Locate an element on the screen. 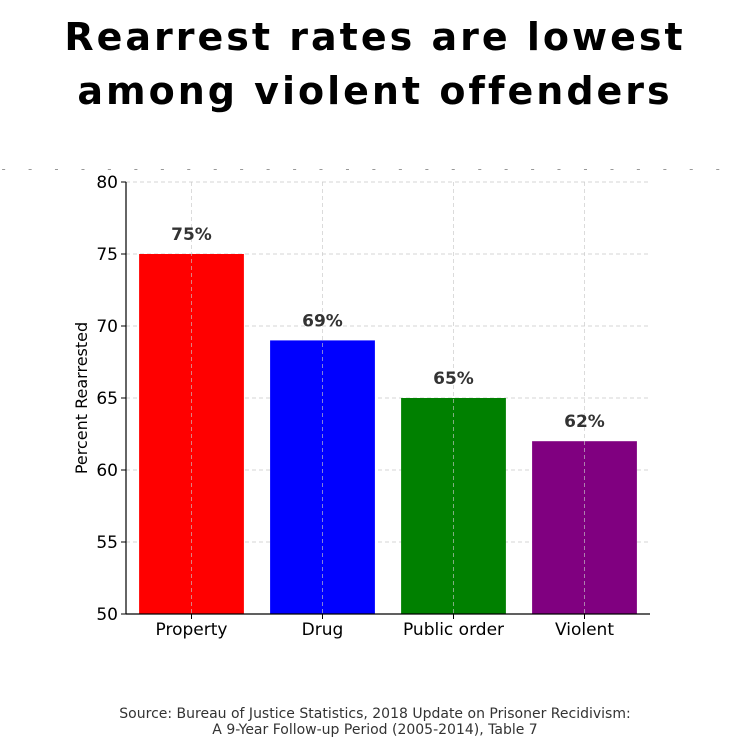  chart-title-line-2: among violent offenders is located at coordinates (375, 91).